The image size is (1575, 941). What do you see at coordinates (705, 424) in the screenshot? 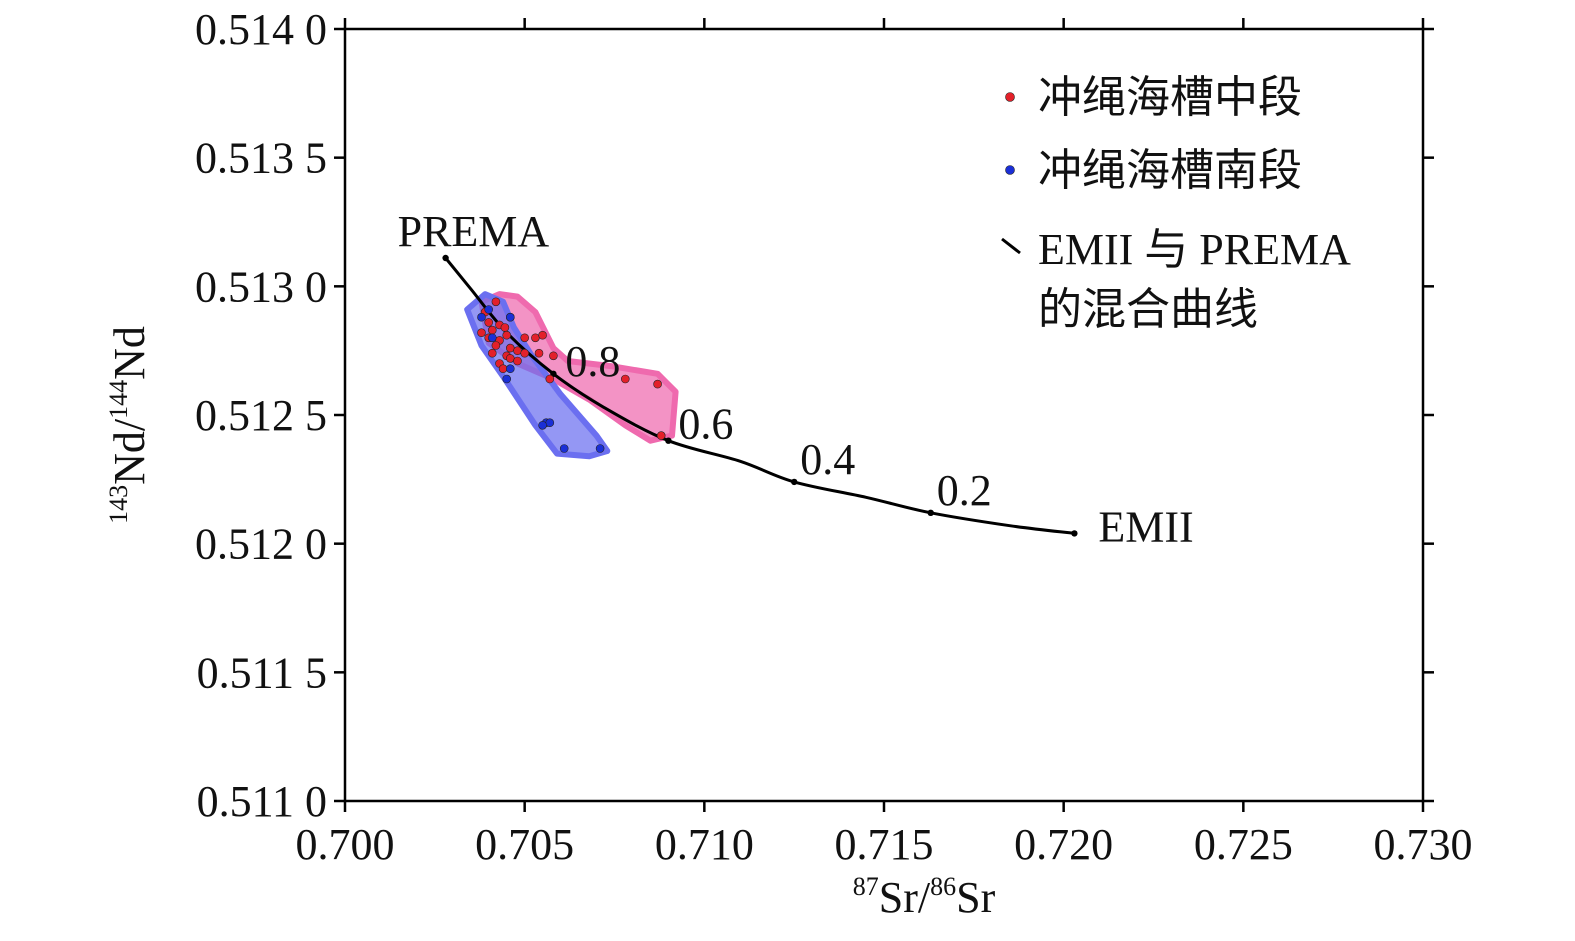
I see `curve-label: 0.6` at bounding box center [705, 424].